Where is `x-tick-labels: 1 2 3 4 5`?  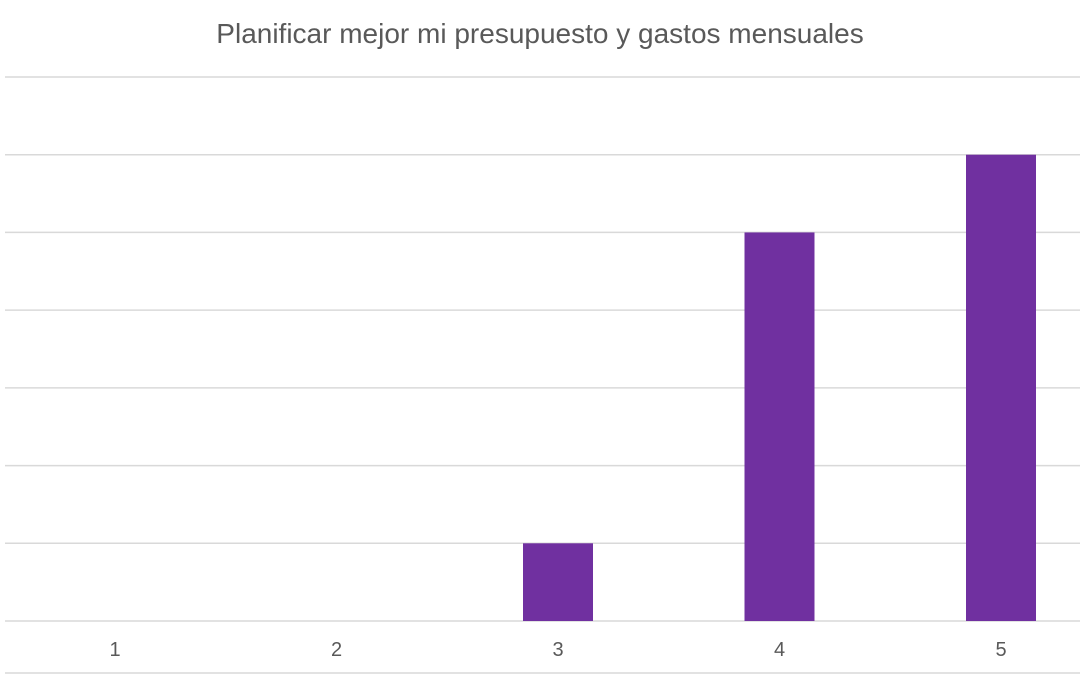
x-tick-labels: 1 2 3 4 5 is located at coordinates (557, 650).